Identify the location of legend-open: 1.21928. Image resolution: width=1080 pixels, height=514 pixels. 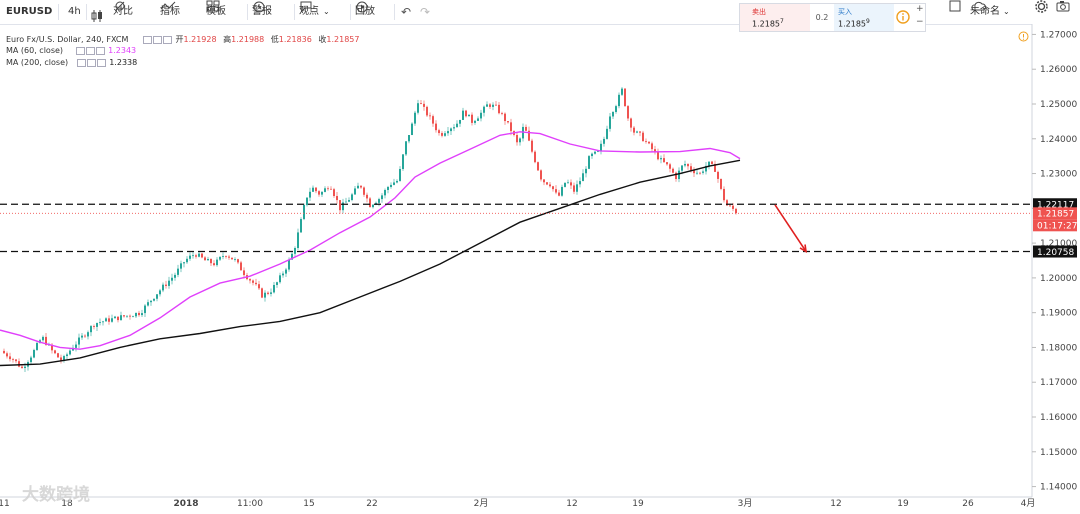
(200, 39).